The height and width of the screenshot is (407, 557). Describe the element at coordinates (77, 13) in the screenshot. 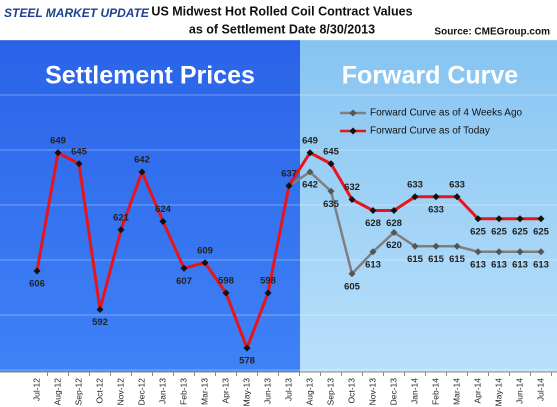

I see `logo: STEEL MARKET UPDATE` at that location.